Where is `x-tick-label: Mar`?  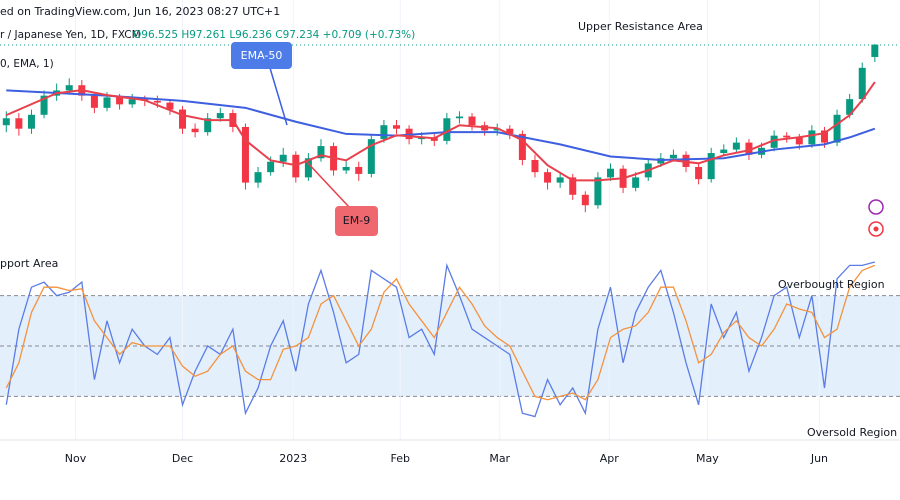 x-tick-label: Mar is located at coordinates (499, 458).